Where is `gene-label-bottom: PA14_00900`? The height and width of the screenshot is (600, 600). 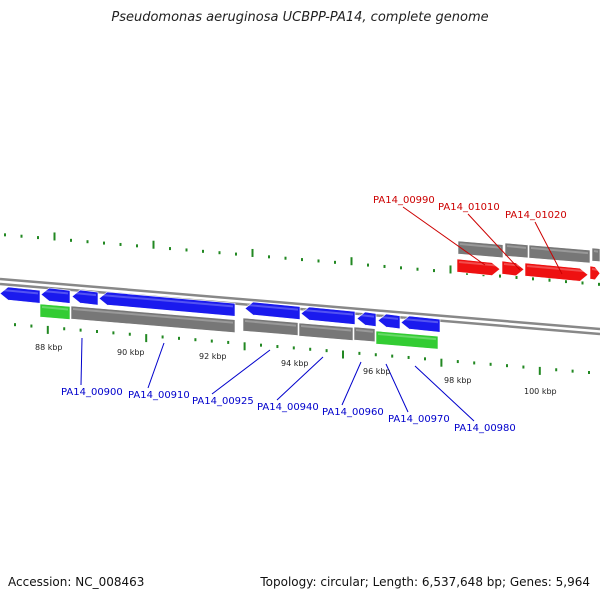 gene-label-bottom: PA14_00900 is located at coordinates (92, 392).